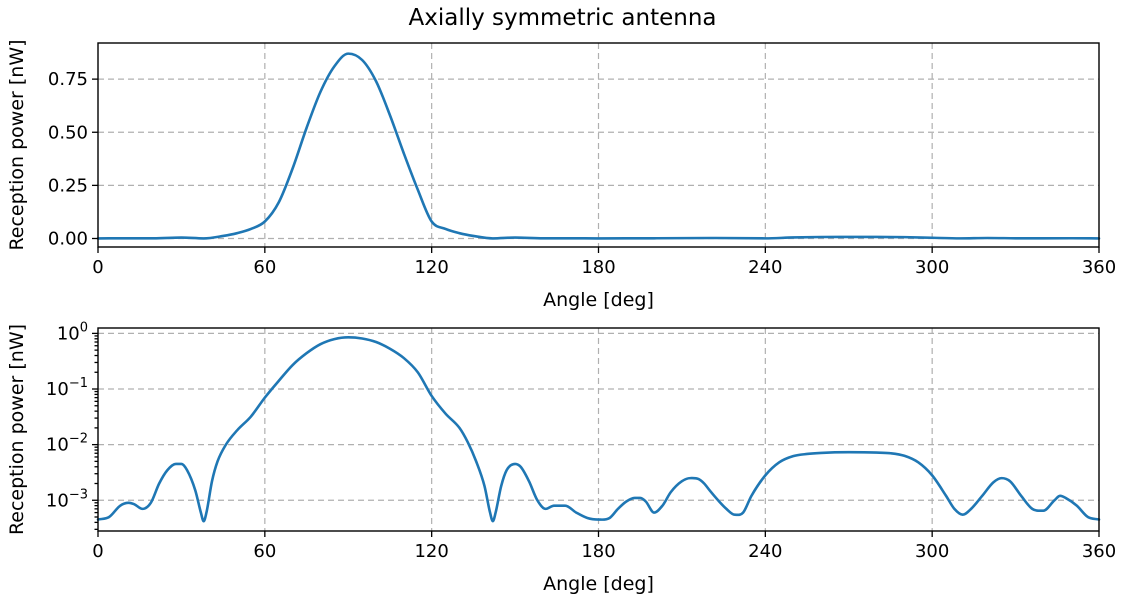  Describe the element at coordinates (68, 239) in the screenshot. I see `y-tick-label: 0.00` at that location.